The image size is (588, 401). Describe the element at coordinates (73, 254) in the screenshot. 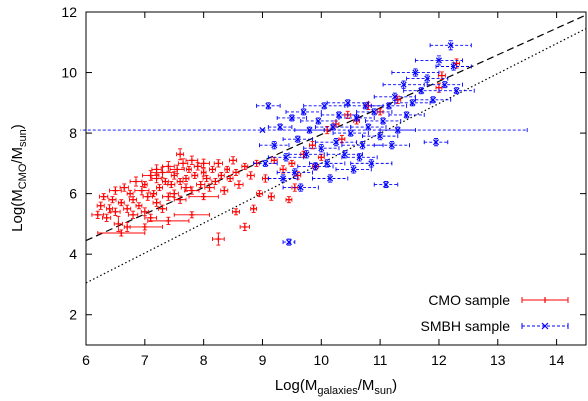

I see `y-tick-label: 4` at that location.